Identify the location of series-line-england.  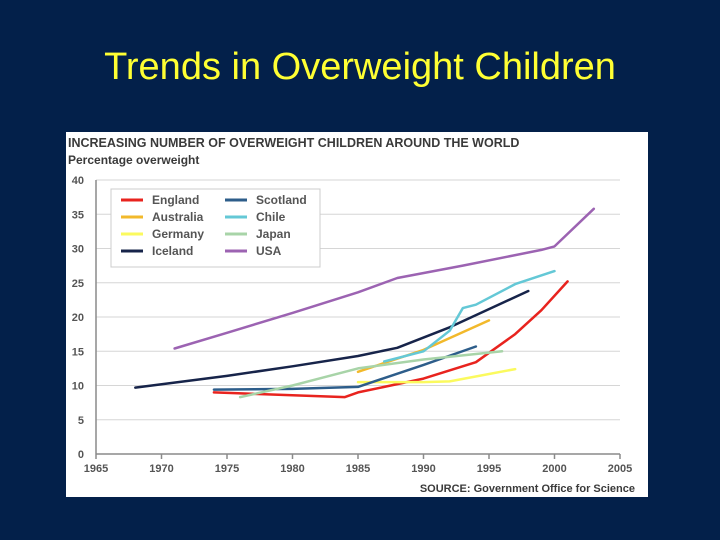
(390, 339).